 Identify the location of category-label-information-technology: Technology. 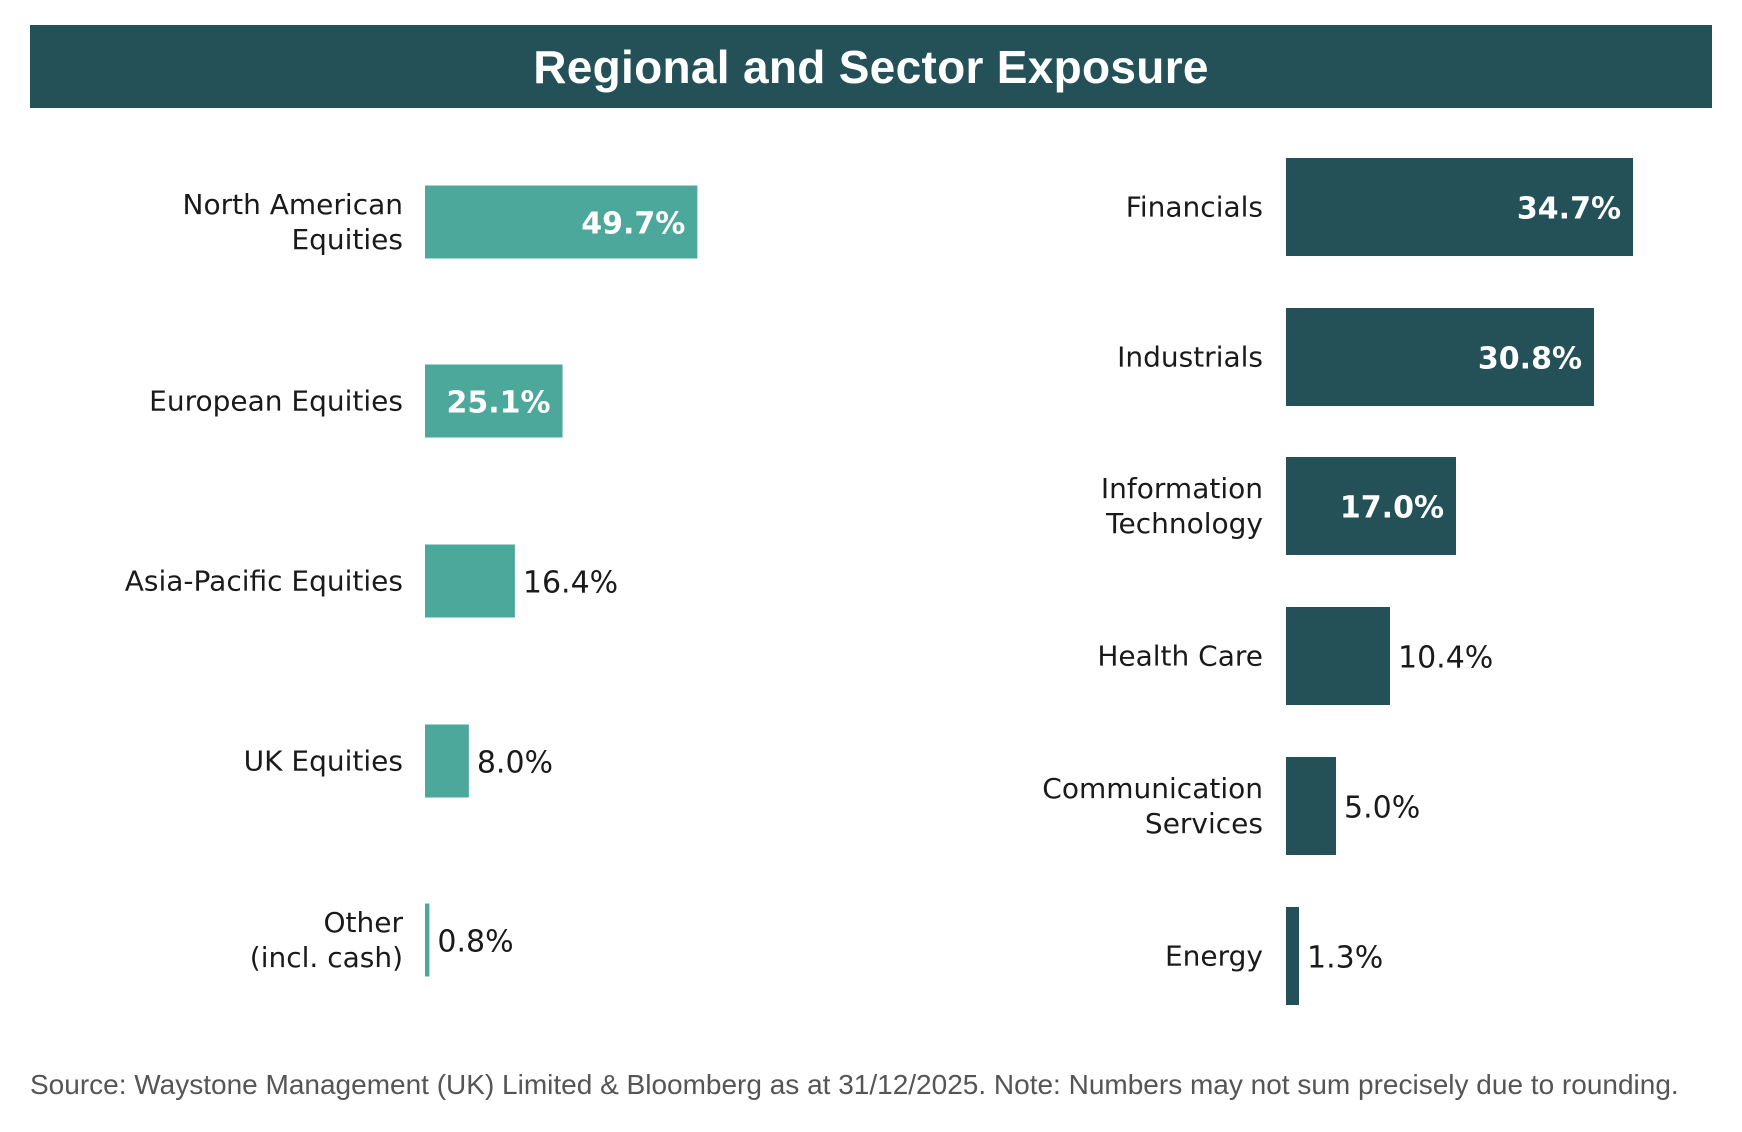
(1184, 523).